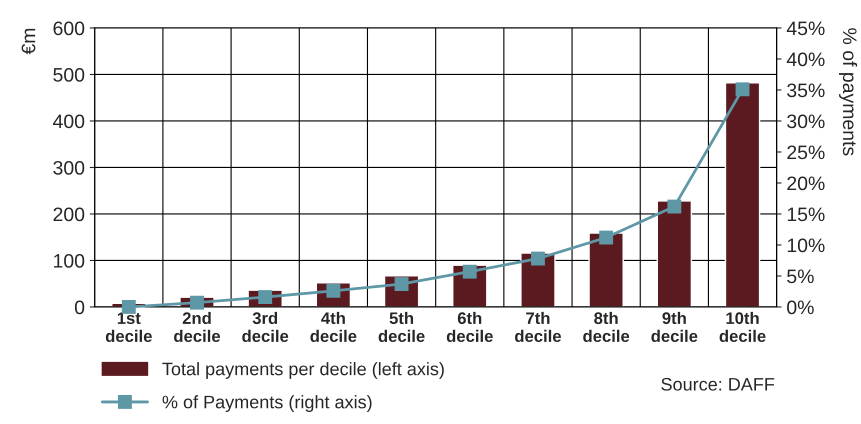 Image resolution: width=861 pixels, height=424 pixels. What do you see at coordinates (29, 41) in the screenshot?
I see `y-axis-title: €m` at bounding box center [29, 41].